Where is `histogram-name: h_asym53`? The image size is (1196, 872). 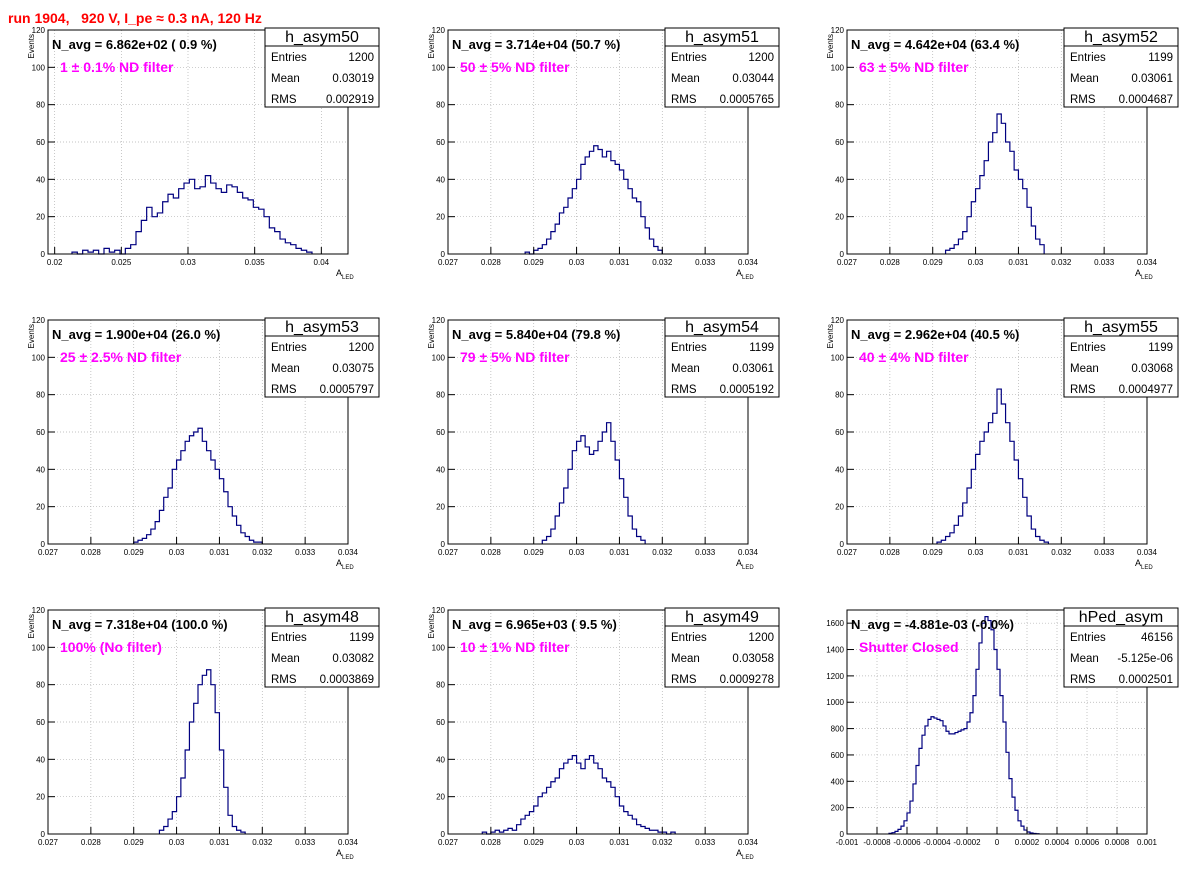 histogram-name: h_asym53 is located at coordinates (322, 327).